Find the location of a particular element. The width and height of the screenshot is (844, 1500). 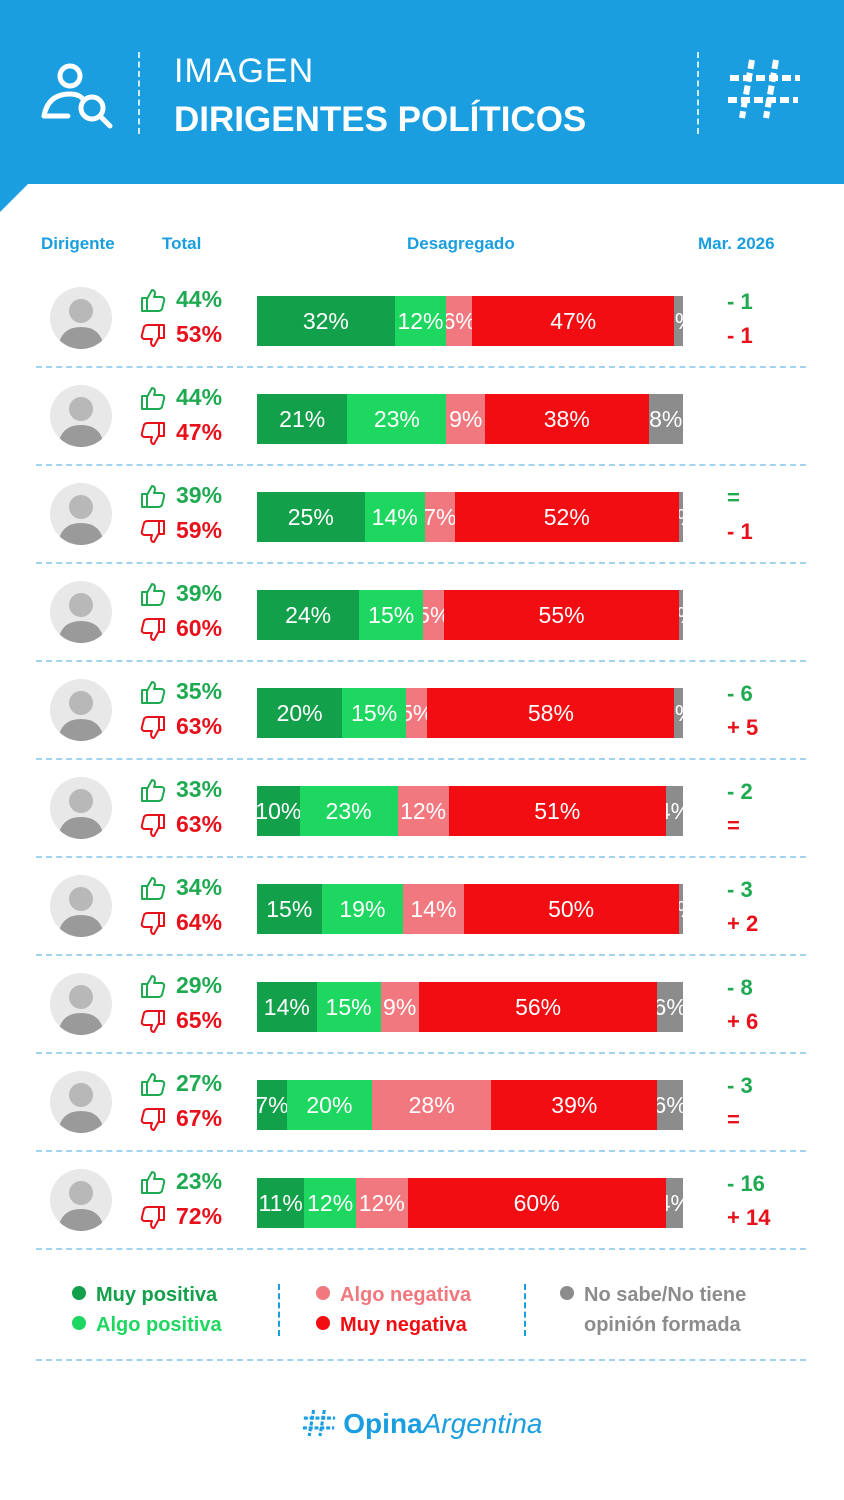

chart-row: 44% 47% 21% 23% 9% 38% 8% is located at coordinates (422, 419).